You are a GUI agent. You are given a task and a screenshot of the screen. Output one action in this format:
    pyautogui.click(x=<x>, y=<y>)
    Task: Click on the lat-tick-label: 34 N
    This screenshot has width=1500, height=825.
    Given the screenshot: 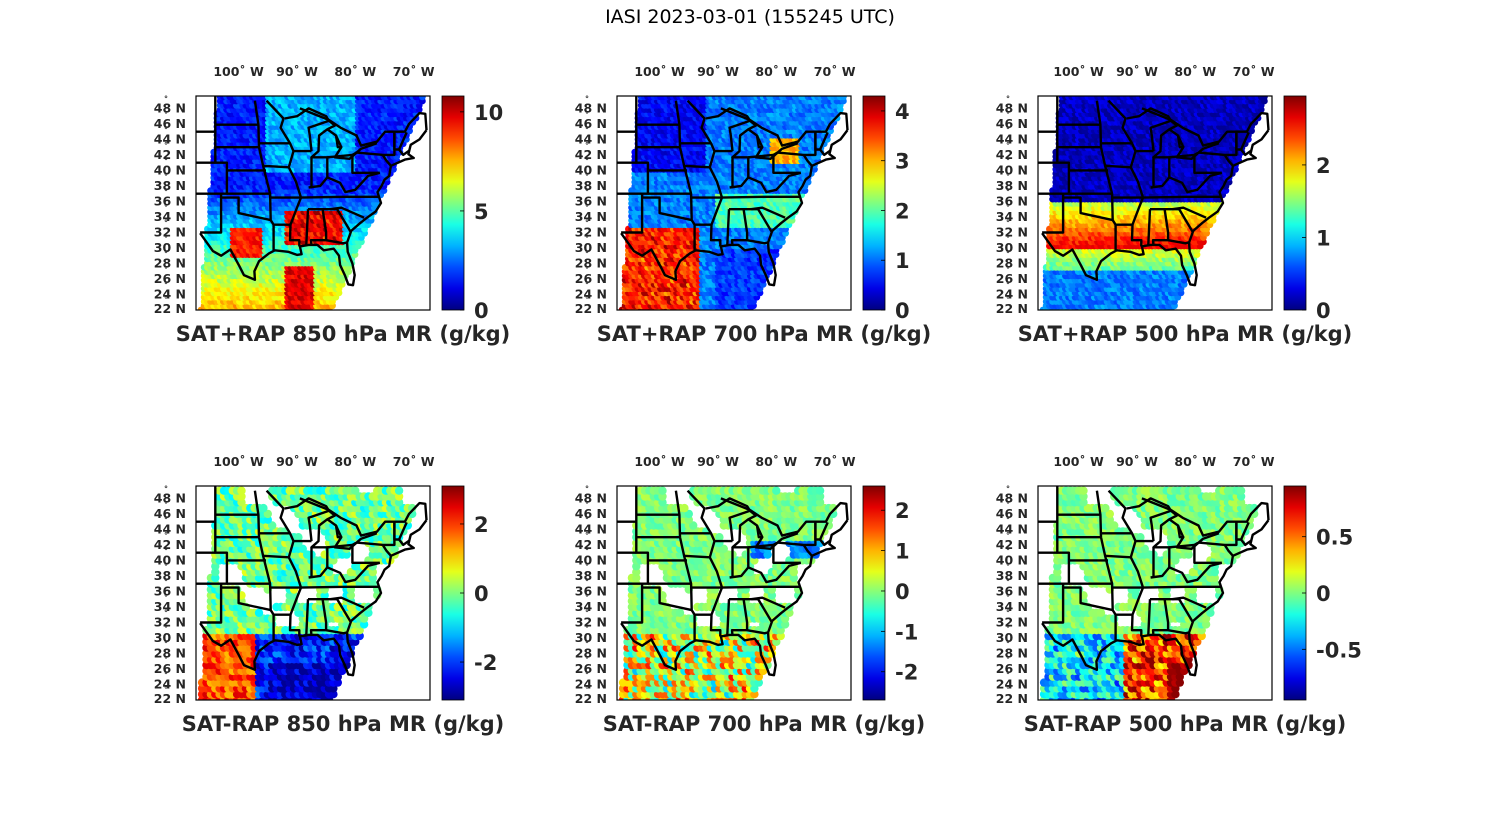 What is the action you would take?
    pyautogui.click(x=170, y=216)
    